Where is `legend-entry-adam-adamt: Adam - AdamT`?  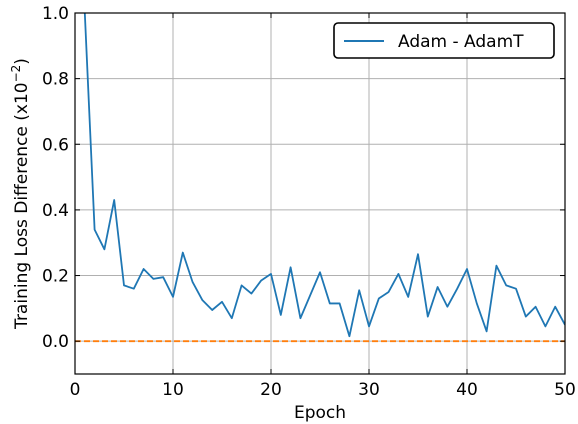
legend-entry-adam-adamt: Adam - AdamT is located at coordinates (461, 42).